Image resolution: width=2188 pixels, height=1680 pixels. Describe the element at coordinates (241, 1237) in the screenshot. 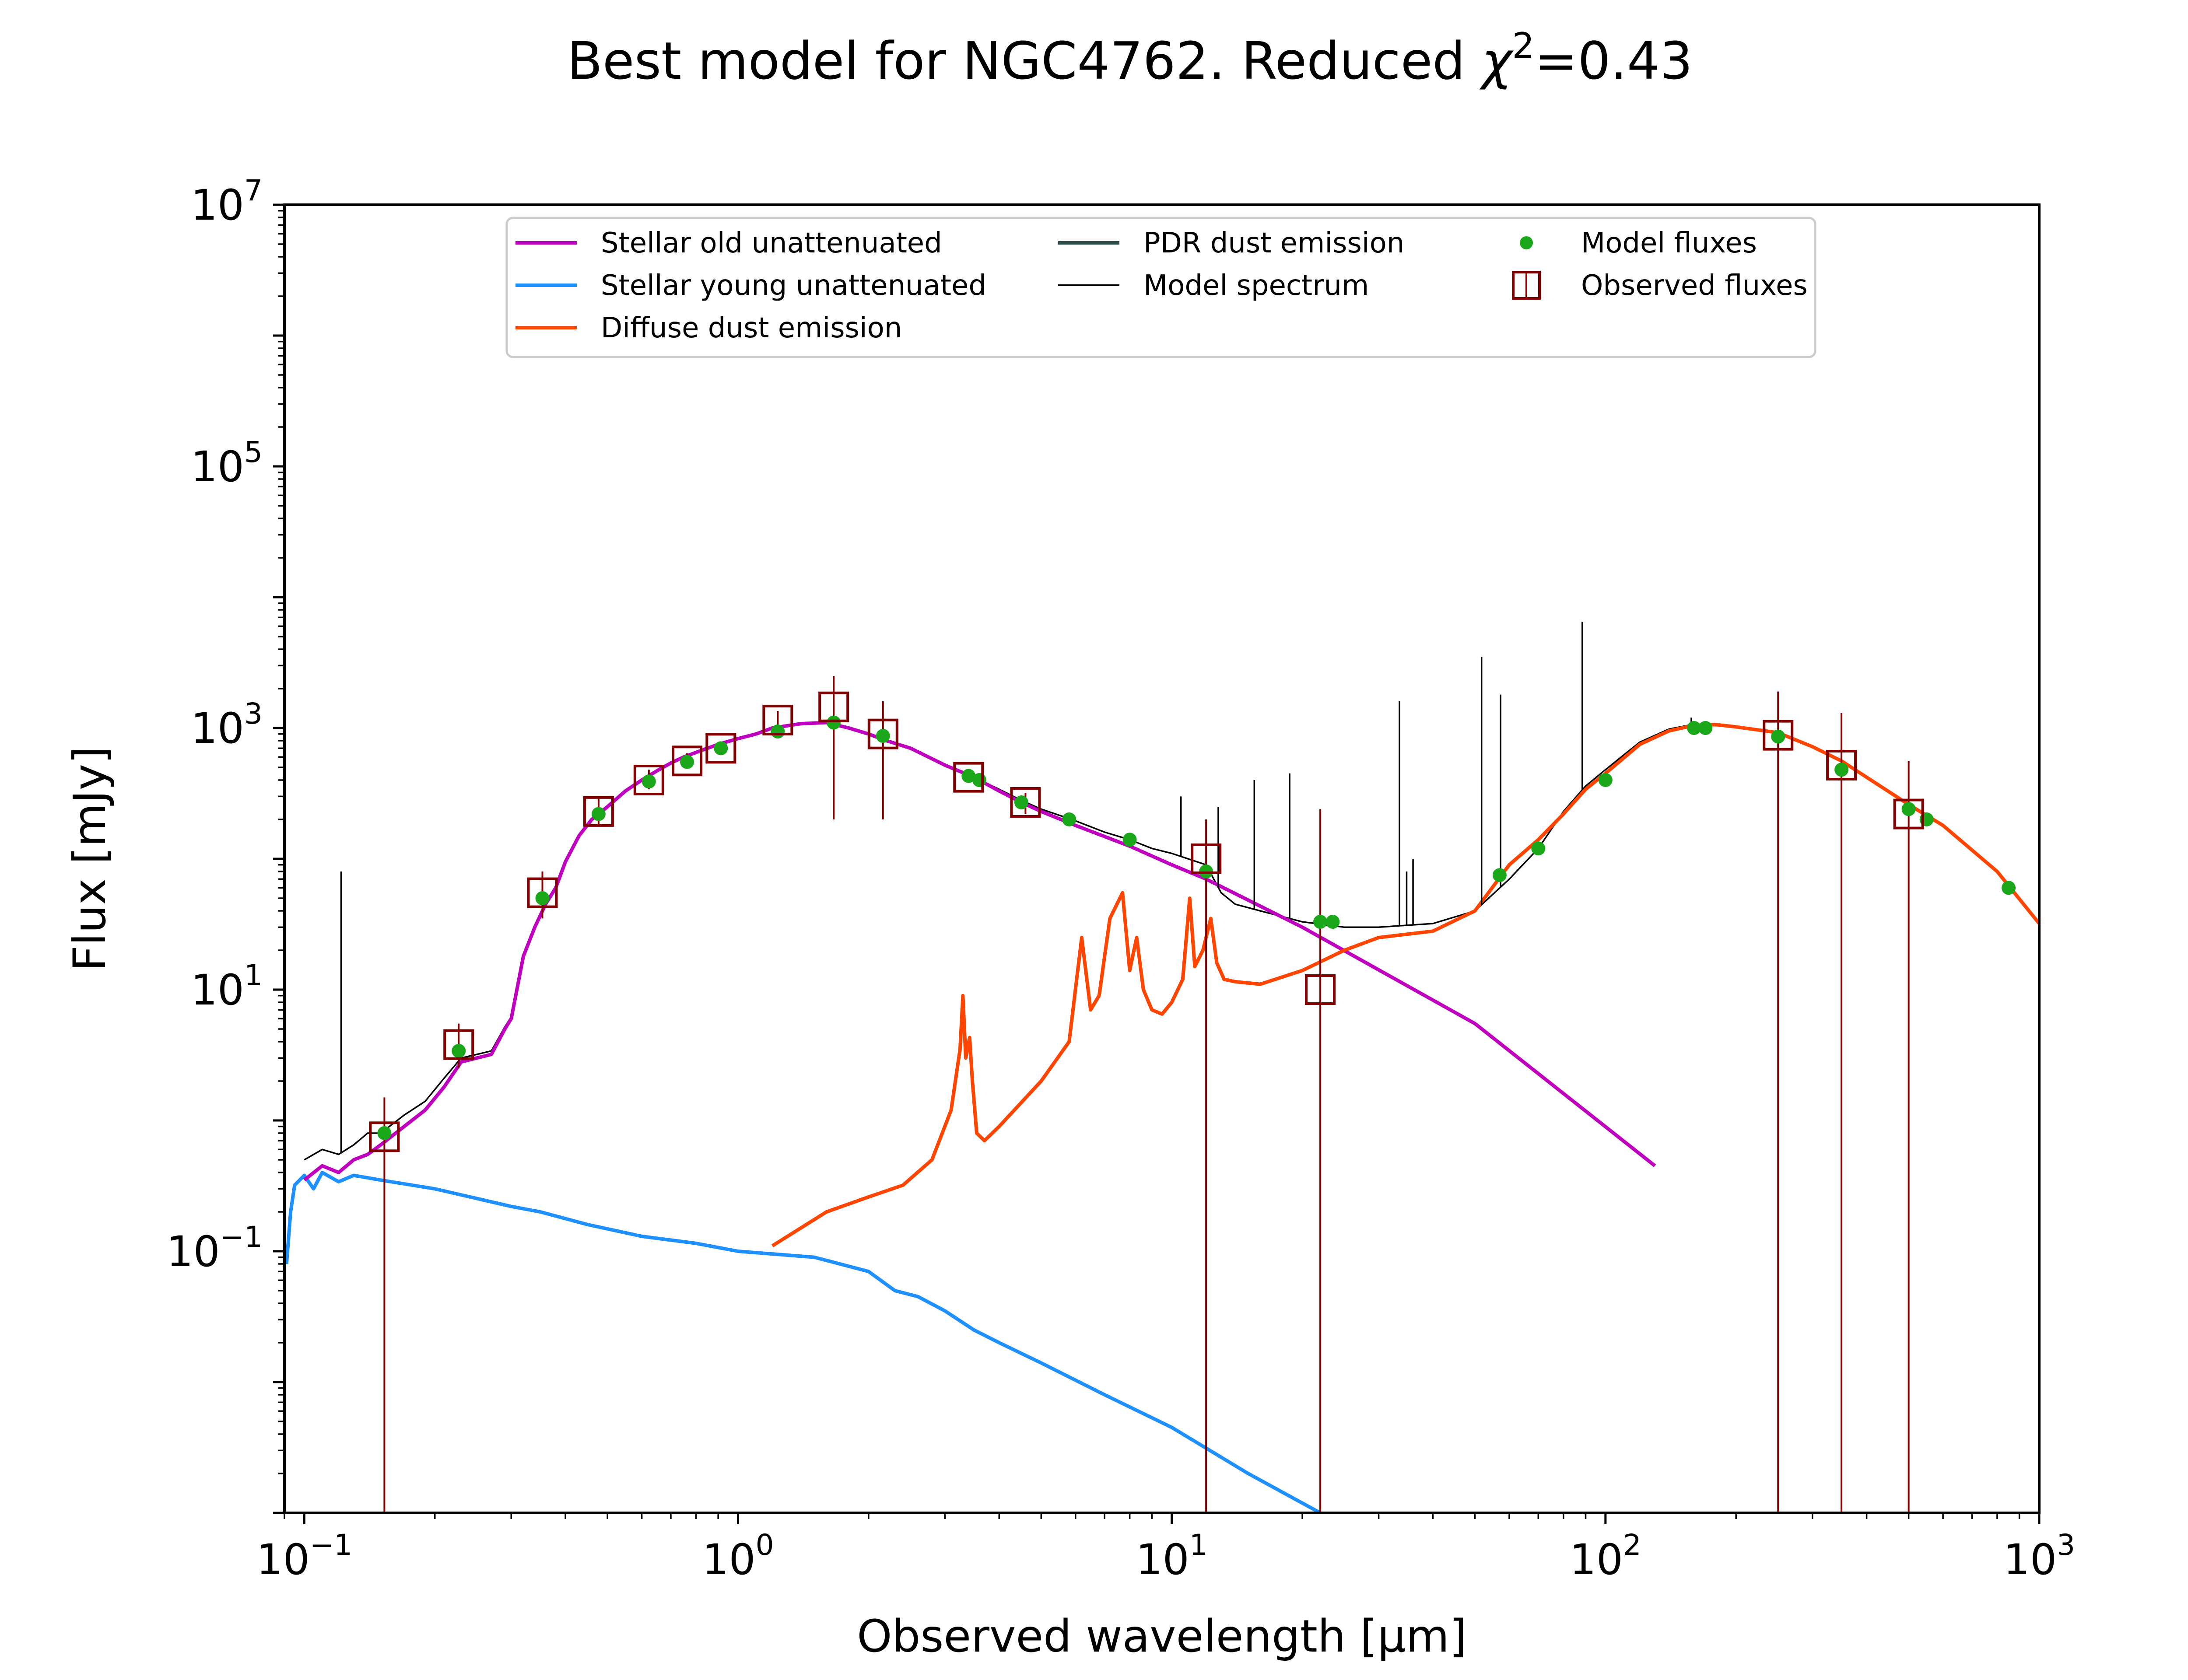

I see `y-tick-exp: −1` at that location.